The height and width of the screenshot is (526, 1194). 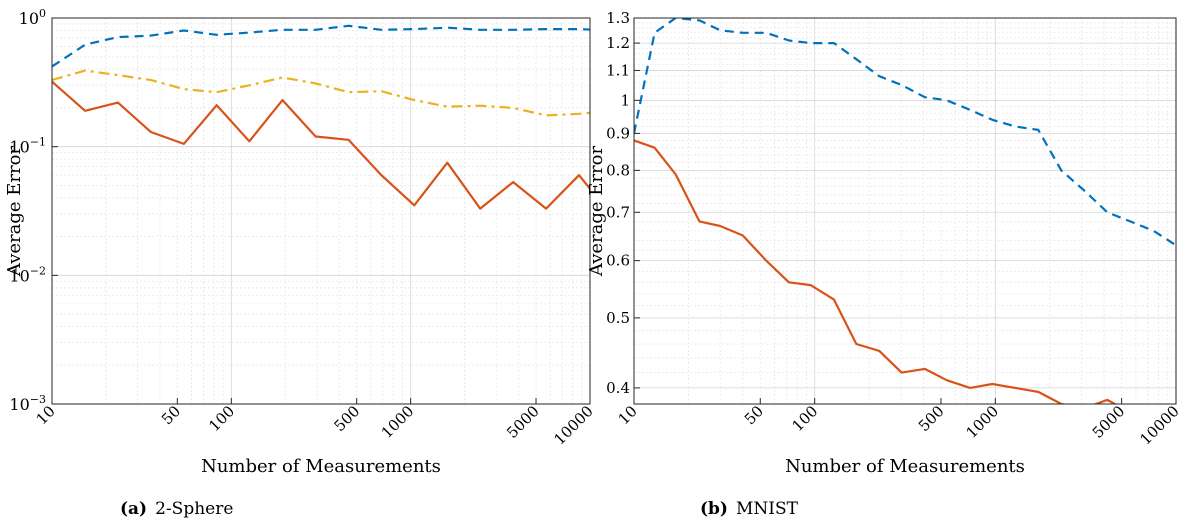 I want to click on panel-a-x-tick-label: 10000, so click(x=573, y=425).